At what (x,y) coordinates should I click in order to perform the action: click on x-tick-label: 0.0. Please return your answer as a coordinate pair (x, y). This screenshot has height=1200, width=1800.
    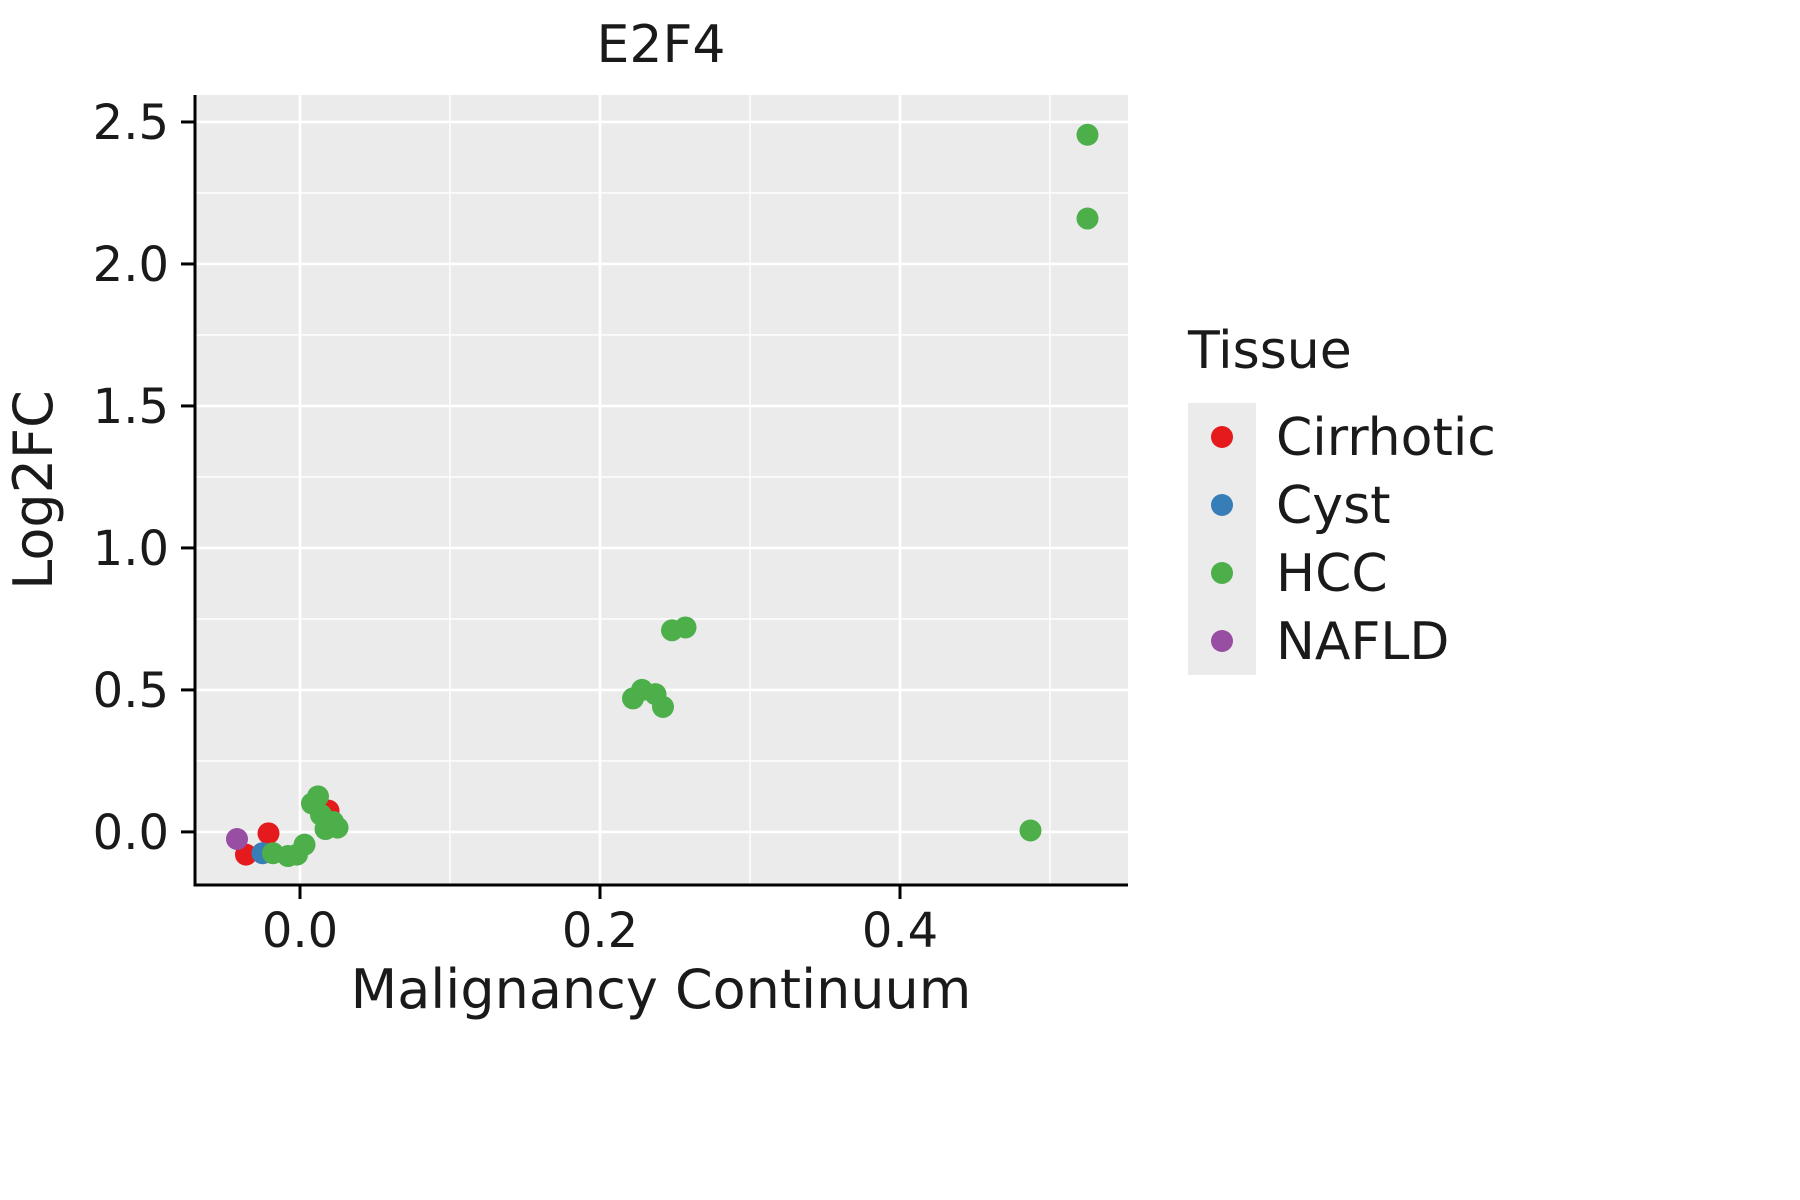
    Looking at the image, I should click on (300, 931).